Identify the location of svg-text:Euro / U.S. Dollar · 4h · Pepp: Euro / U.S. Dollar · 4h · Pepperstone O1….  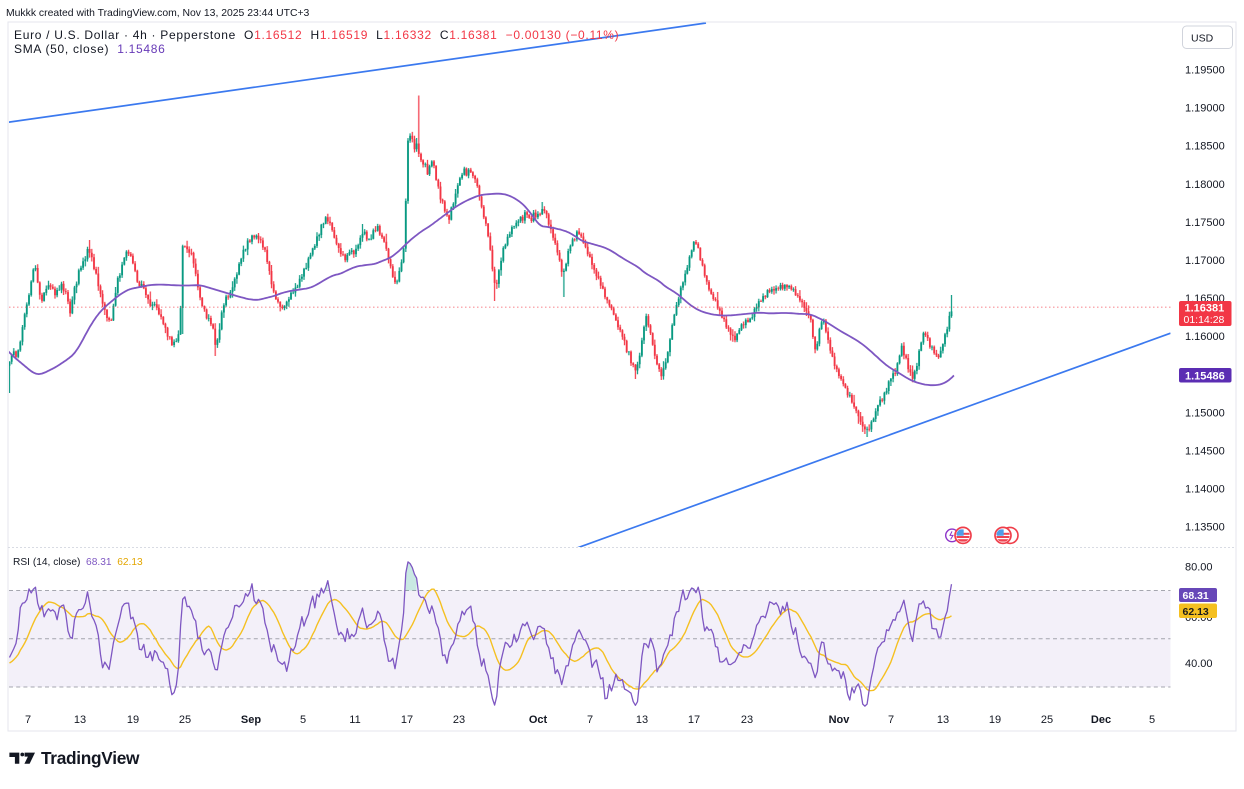
(316, 35).